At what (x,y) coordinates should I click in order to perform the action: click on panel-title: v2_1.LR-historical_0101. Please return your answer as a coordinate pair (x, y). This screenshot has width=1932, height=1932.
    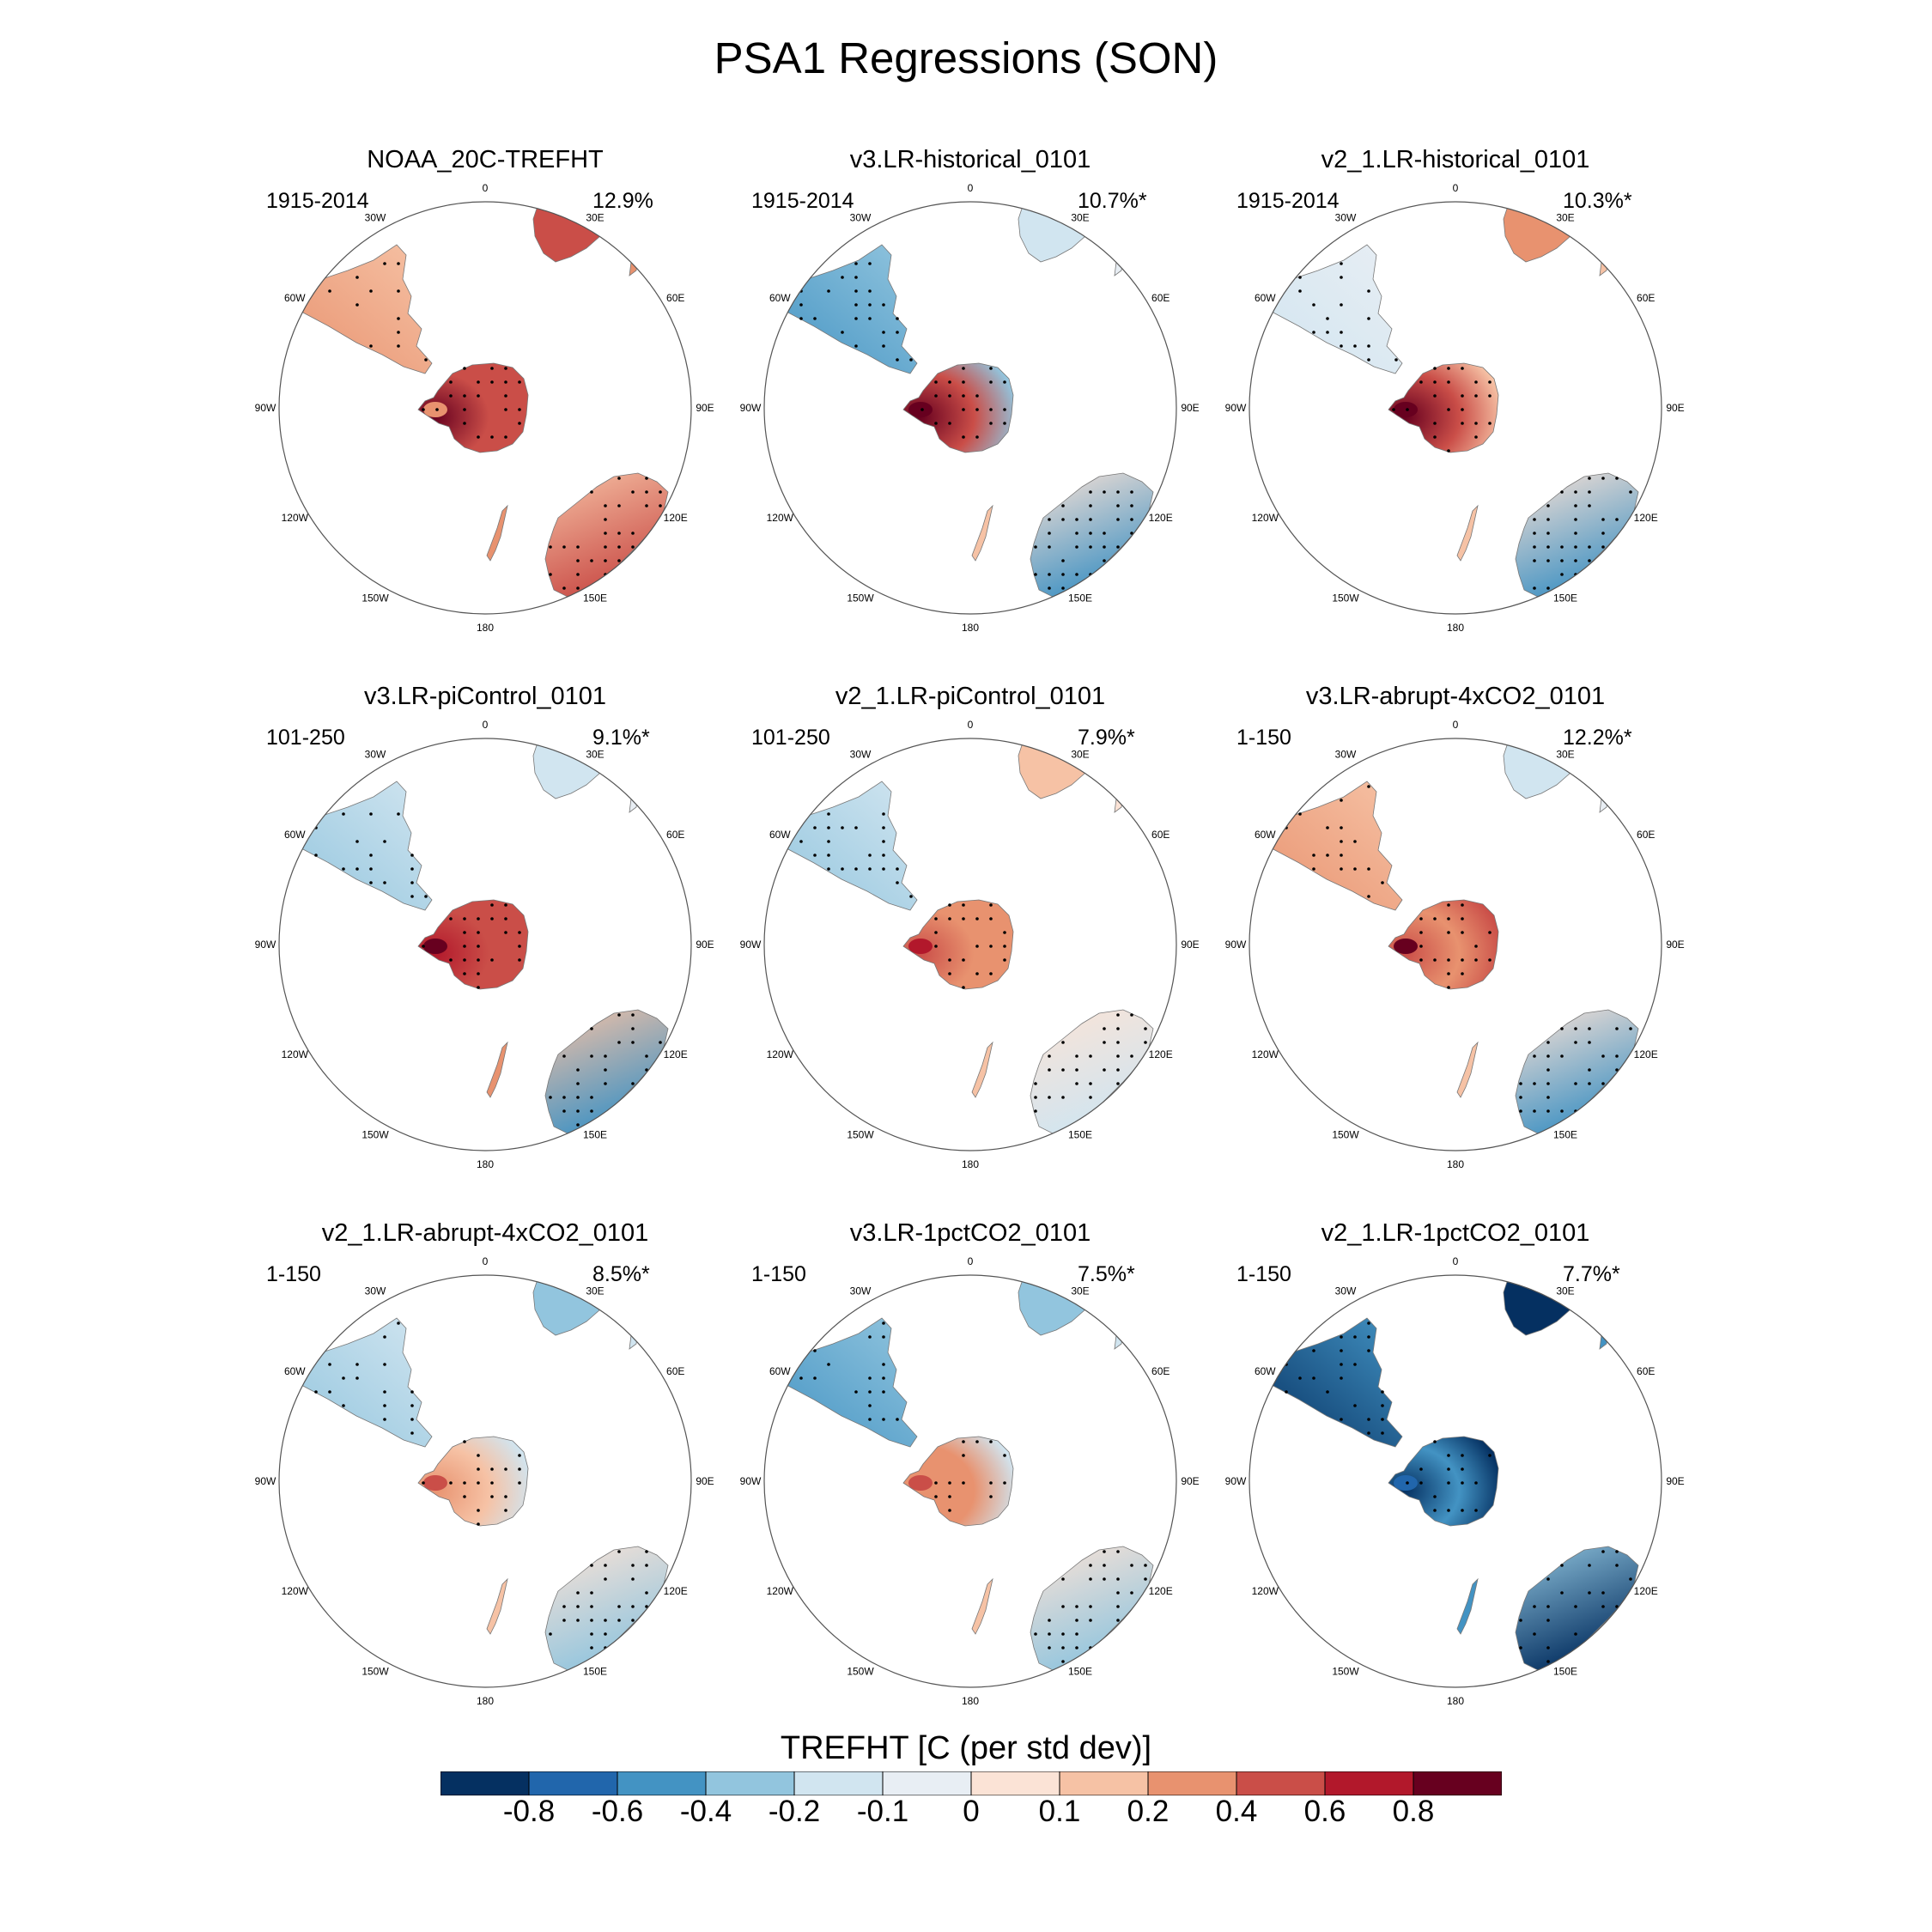
    Looking at the image, I should click on (1455, 159).